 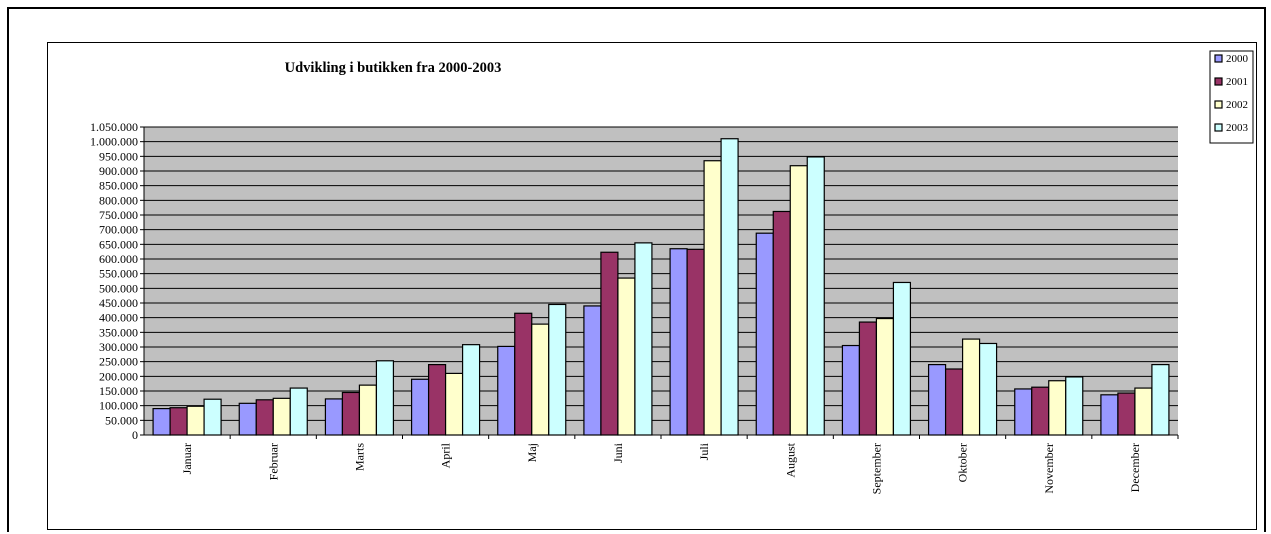 What do you see at coordinates (118, 259) in the screenshot?
I see `y-tick-label: 600.000` at bounding box center [118, 259].